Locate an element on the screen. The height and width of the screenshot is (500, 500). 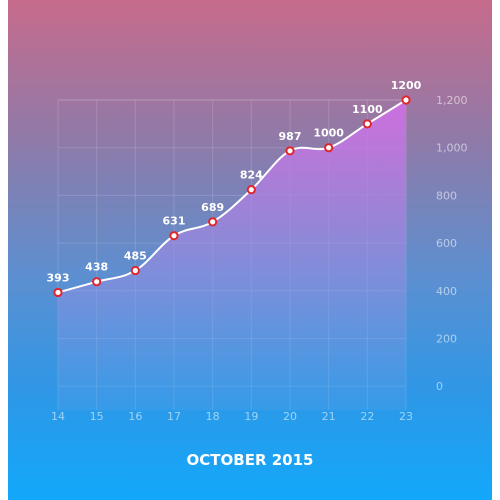
y-tick-label: 800 is located at coordinates (446, 195).